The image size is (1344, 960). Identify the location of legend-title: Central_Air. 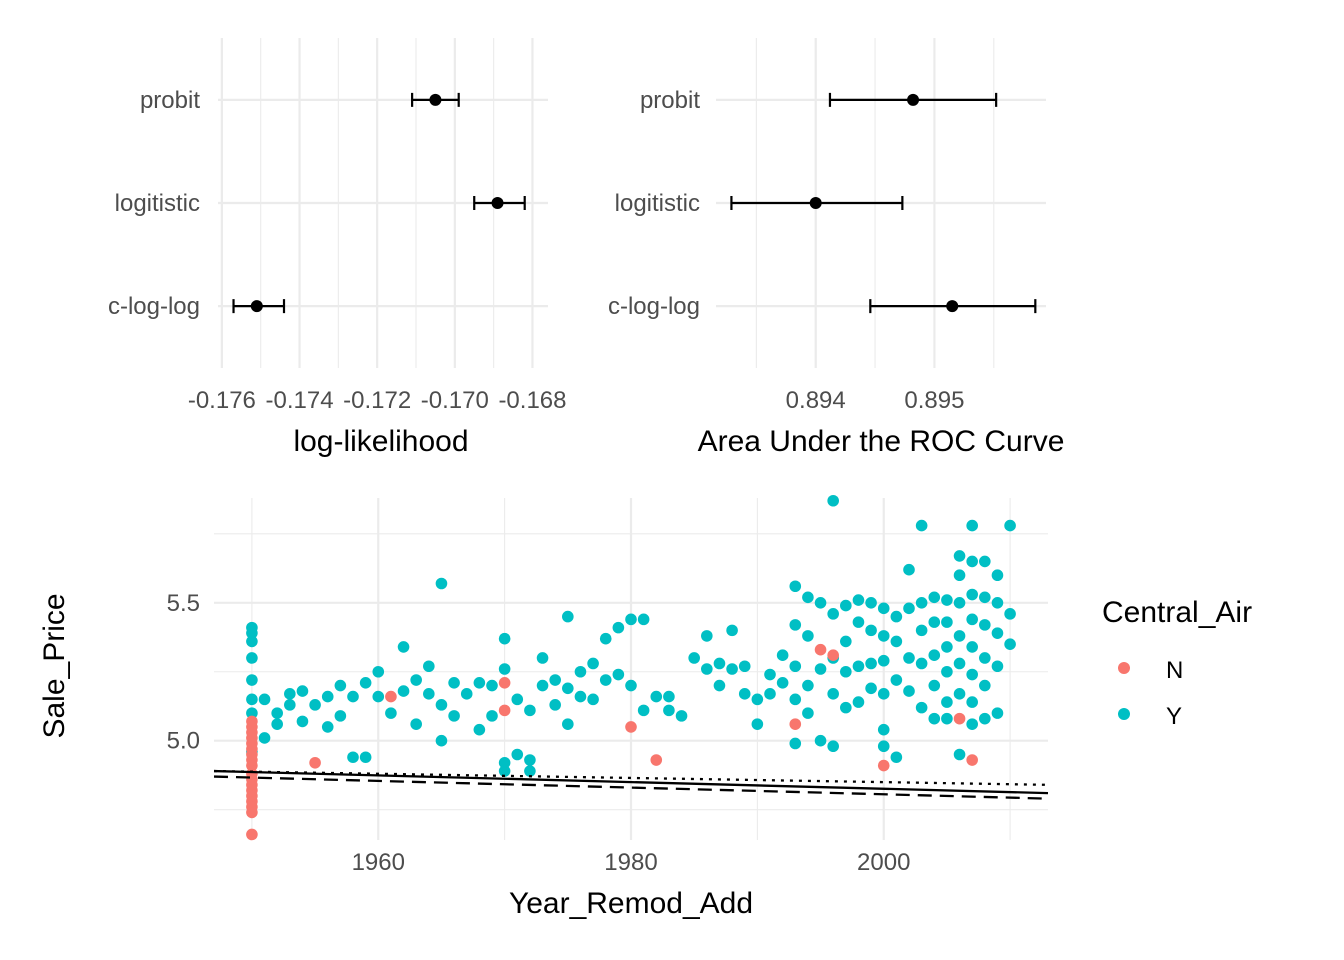
(1177, 612).